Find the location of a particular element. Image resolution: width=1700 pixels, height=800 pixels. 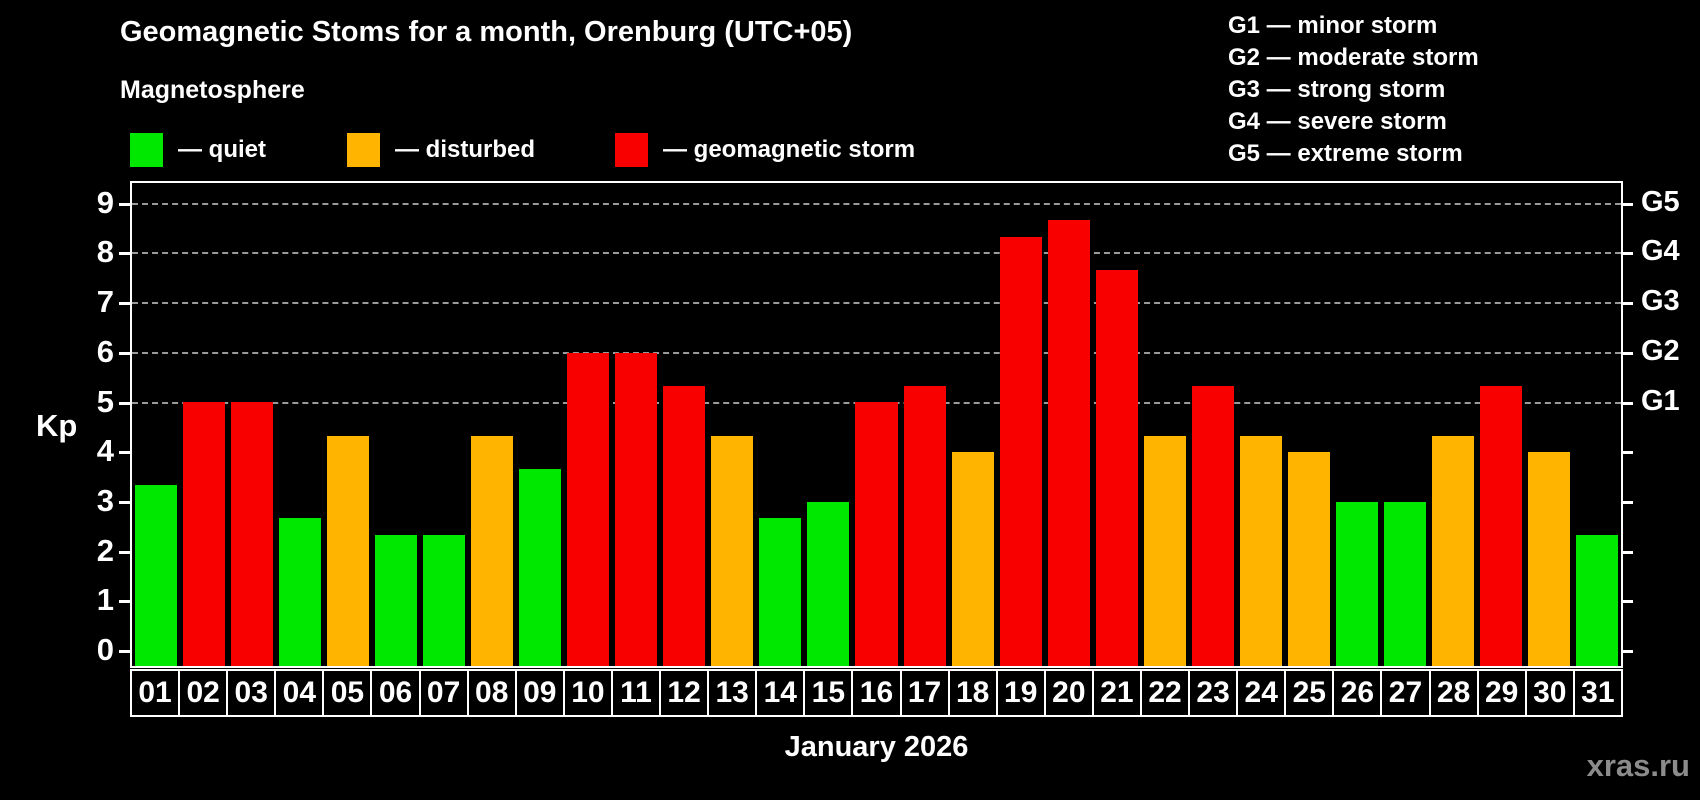

right-axis-label-g1: G1 is located at coordinates (1660, 400).